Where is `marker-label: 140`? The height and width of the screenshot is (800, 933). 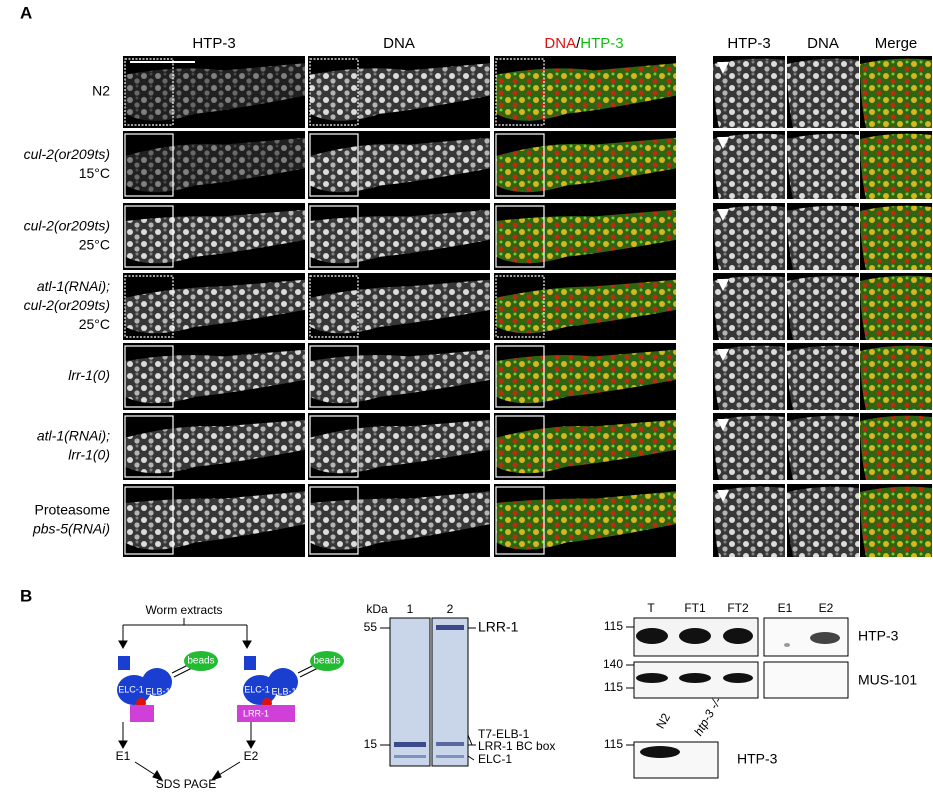
marker-label: 140 is located at coordinates (613, 664).